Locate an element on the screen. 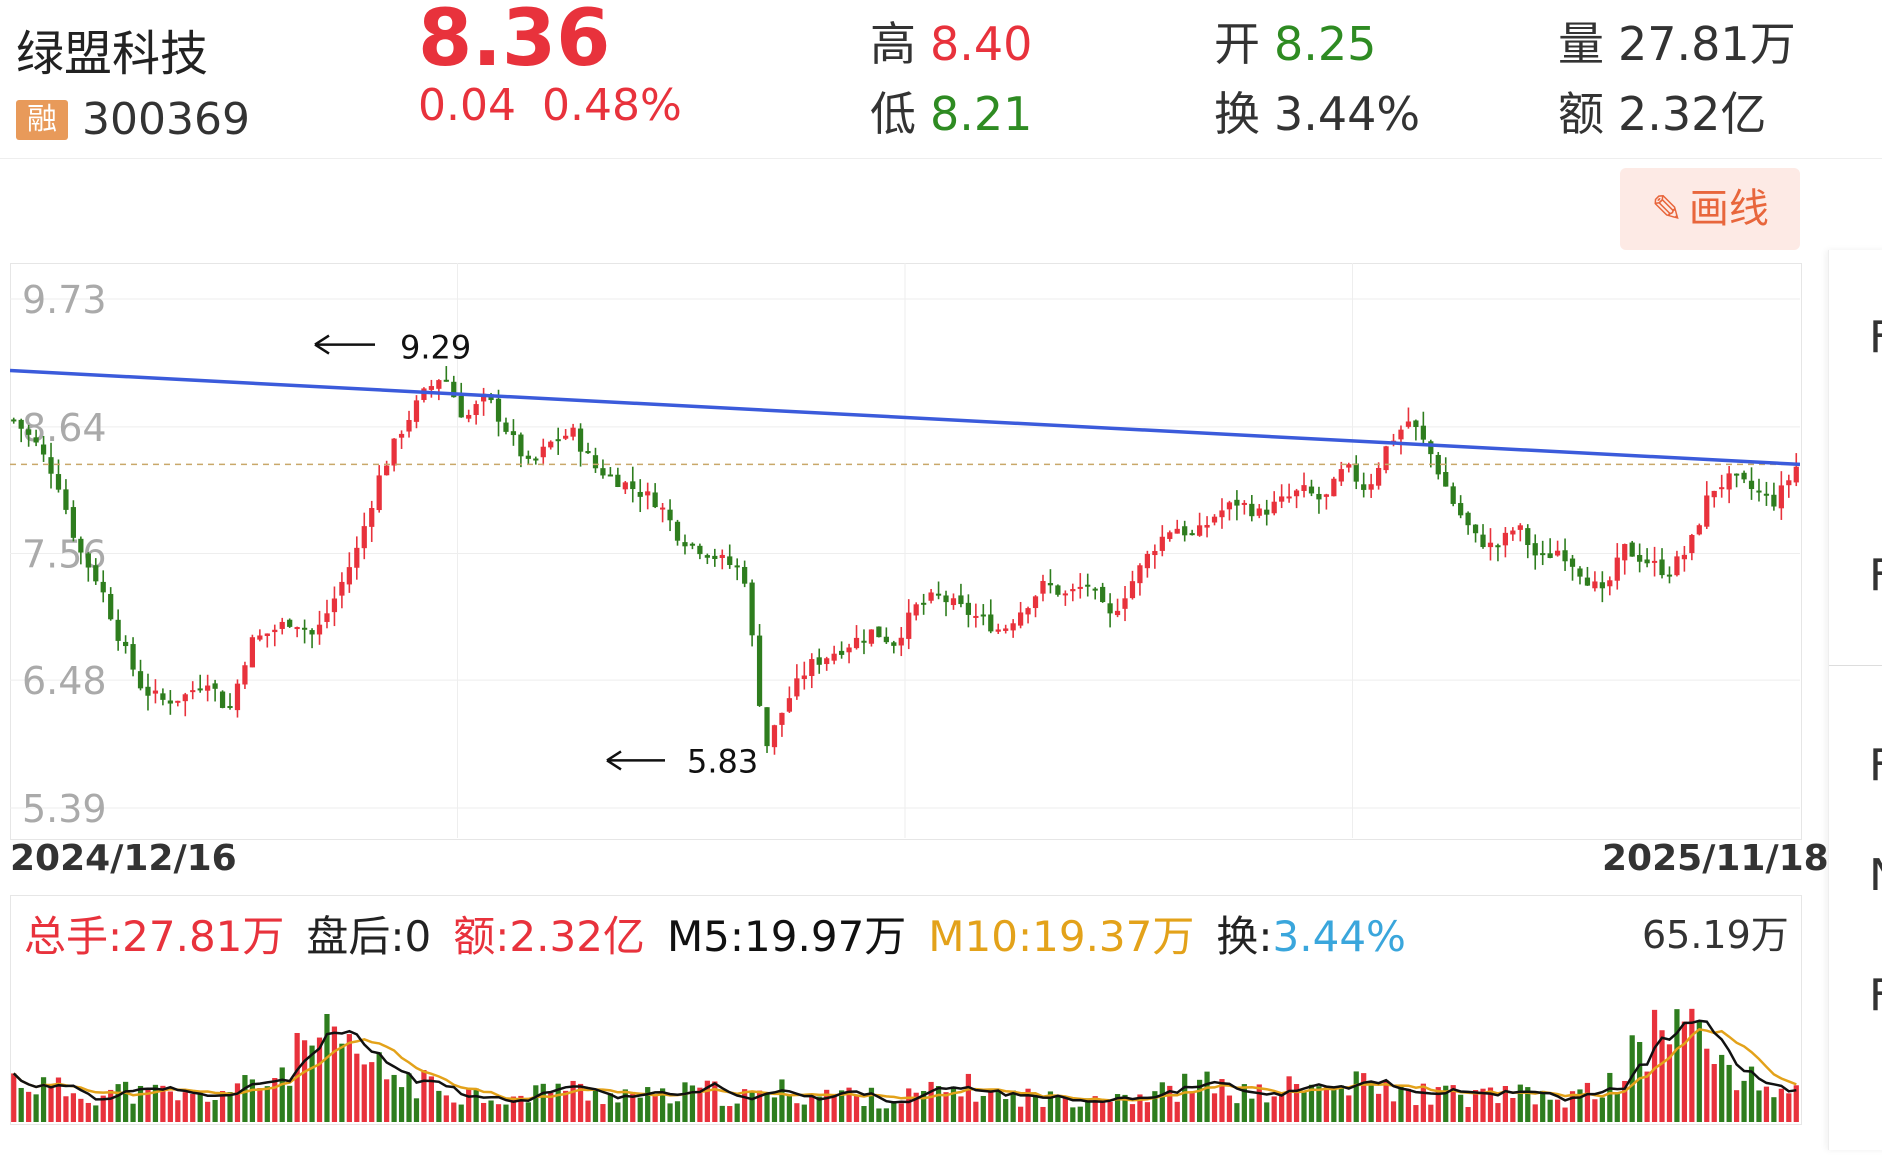 The image size is (1882, 1155). x-axis-start-date: 2024/12/16 is located at coordinates (123, 858).